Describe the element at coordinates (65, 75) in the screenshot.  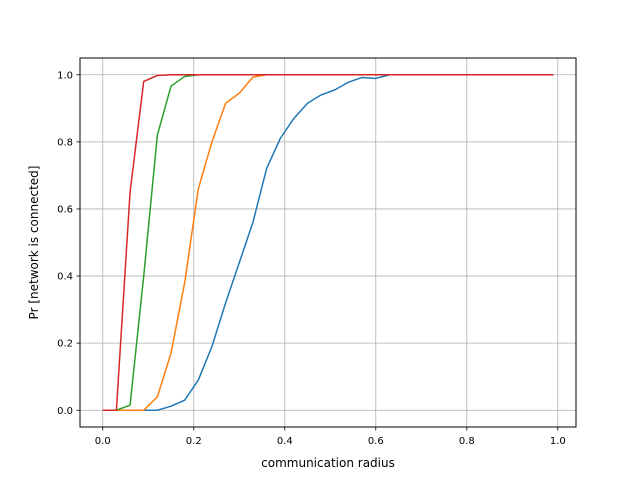
I see `y-tick-label: 1.0` at that location.